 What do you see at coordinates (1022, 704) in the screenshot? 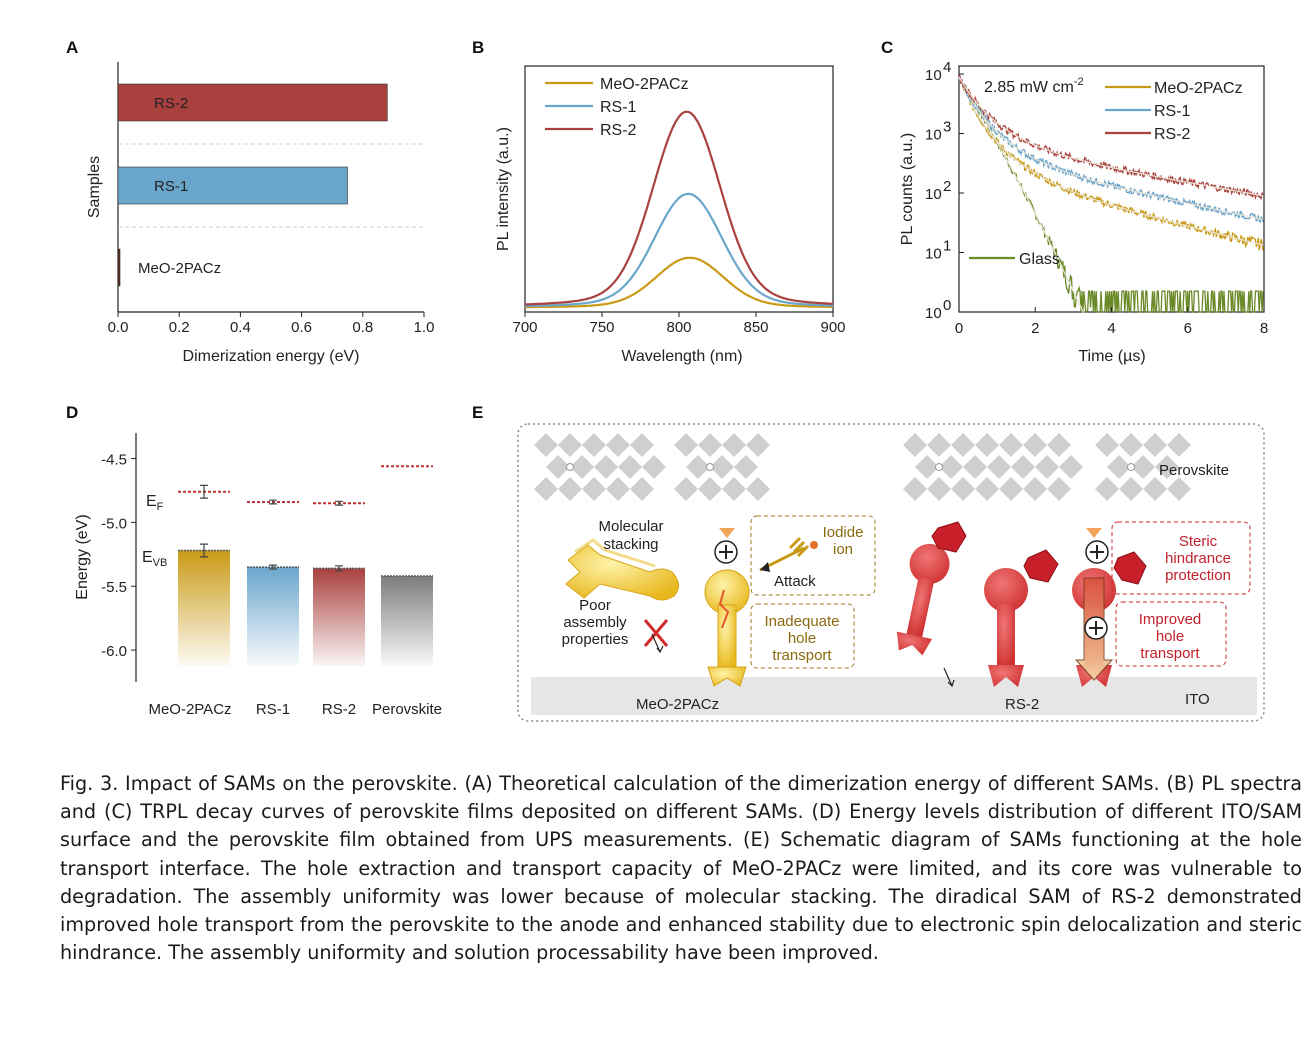
I see `e-rs2-label: RS-2` at bounding box center [1022, 704].